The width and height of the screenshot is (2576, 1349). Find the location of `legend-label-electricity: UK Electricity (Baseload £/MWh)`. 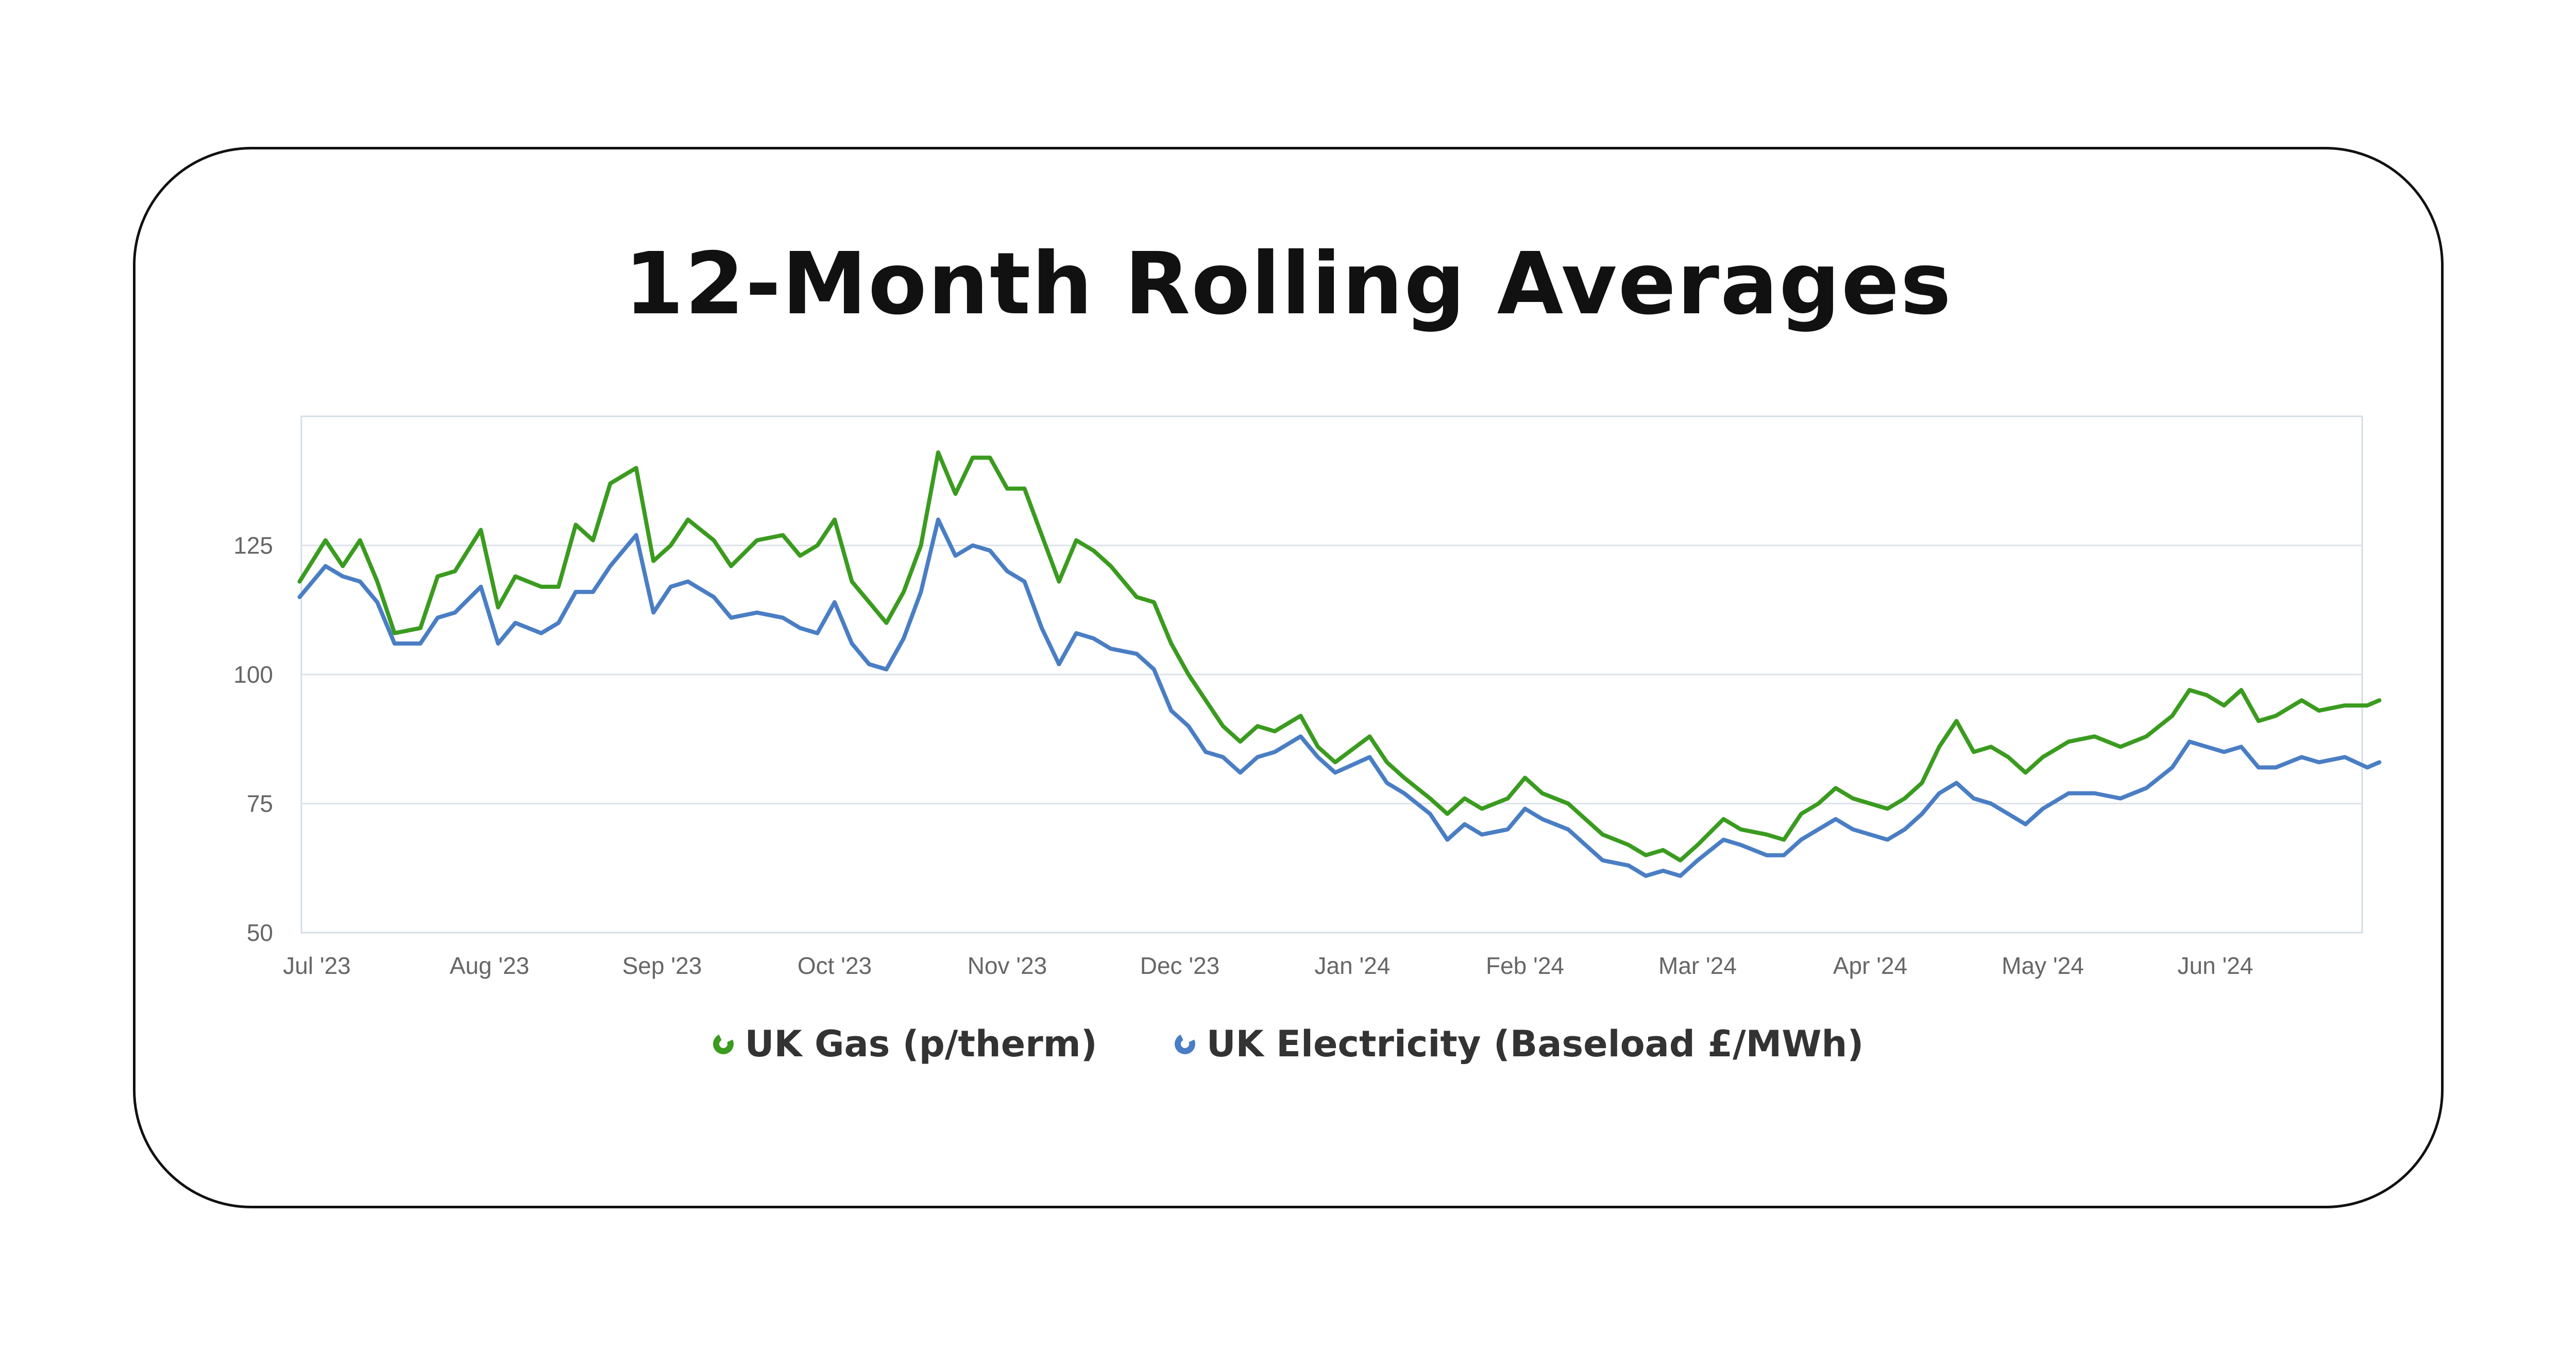

legend-label-electricity: UK Electricity (Baseload £/MWh) is located at coordinates (1535, 1044).